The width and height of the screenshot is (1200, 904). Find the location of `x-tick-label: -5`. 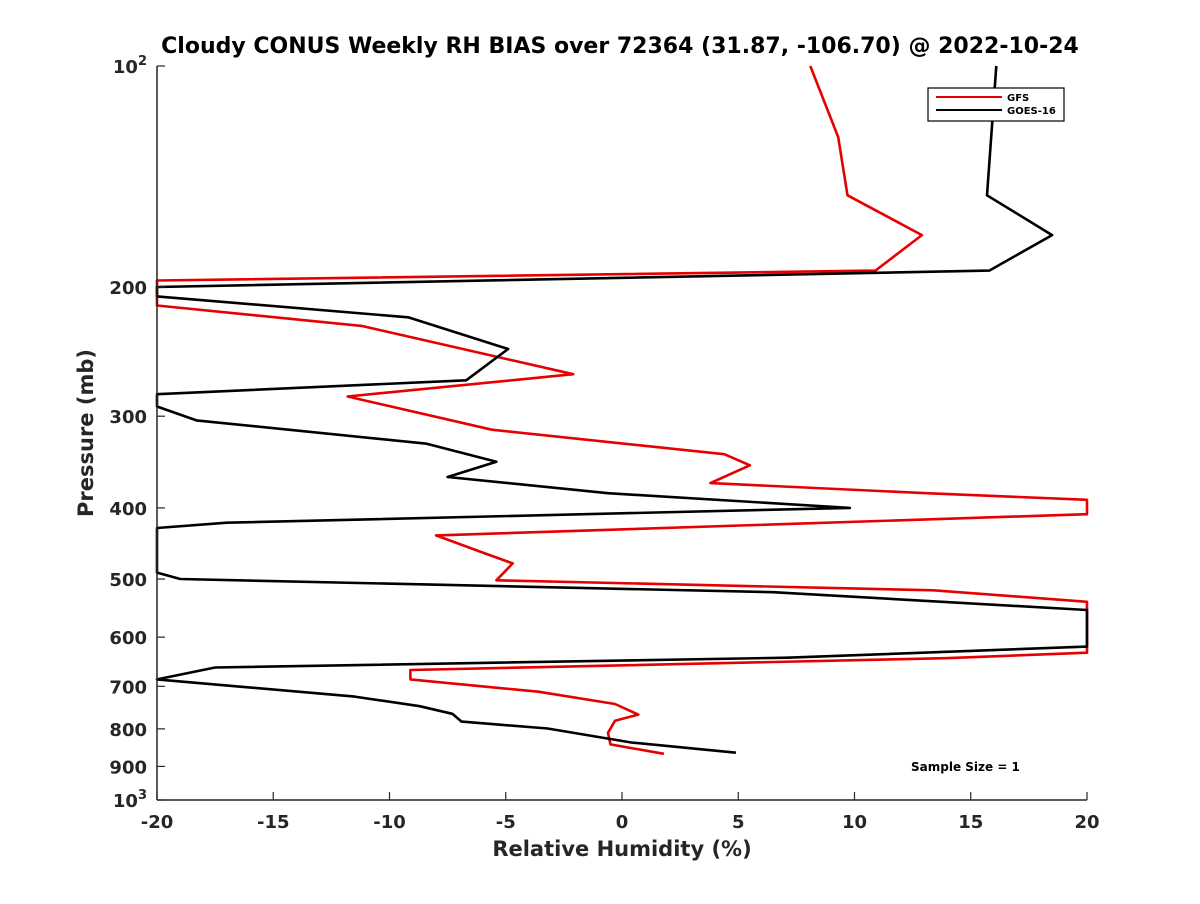

x-tick-label: -5 is located at coordinates (506, 822).